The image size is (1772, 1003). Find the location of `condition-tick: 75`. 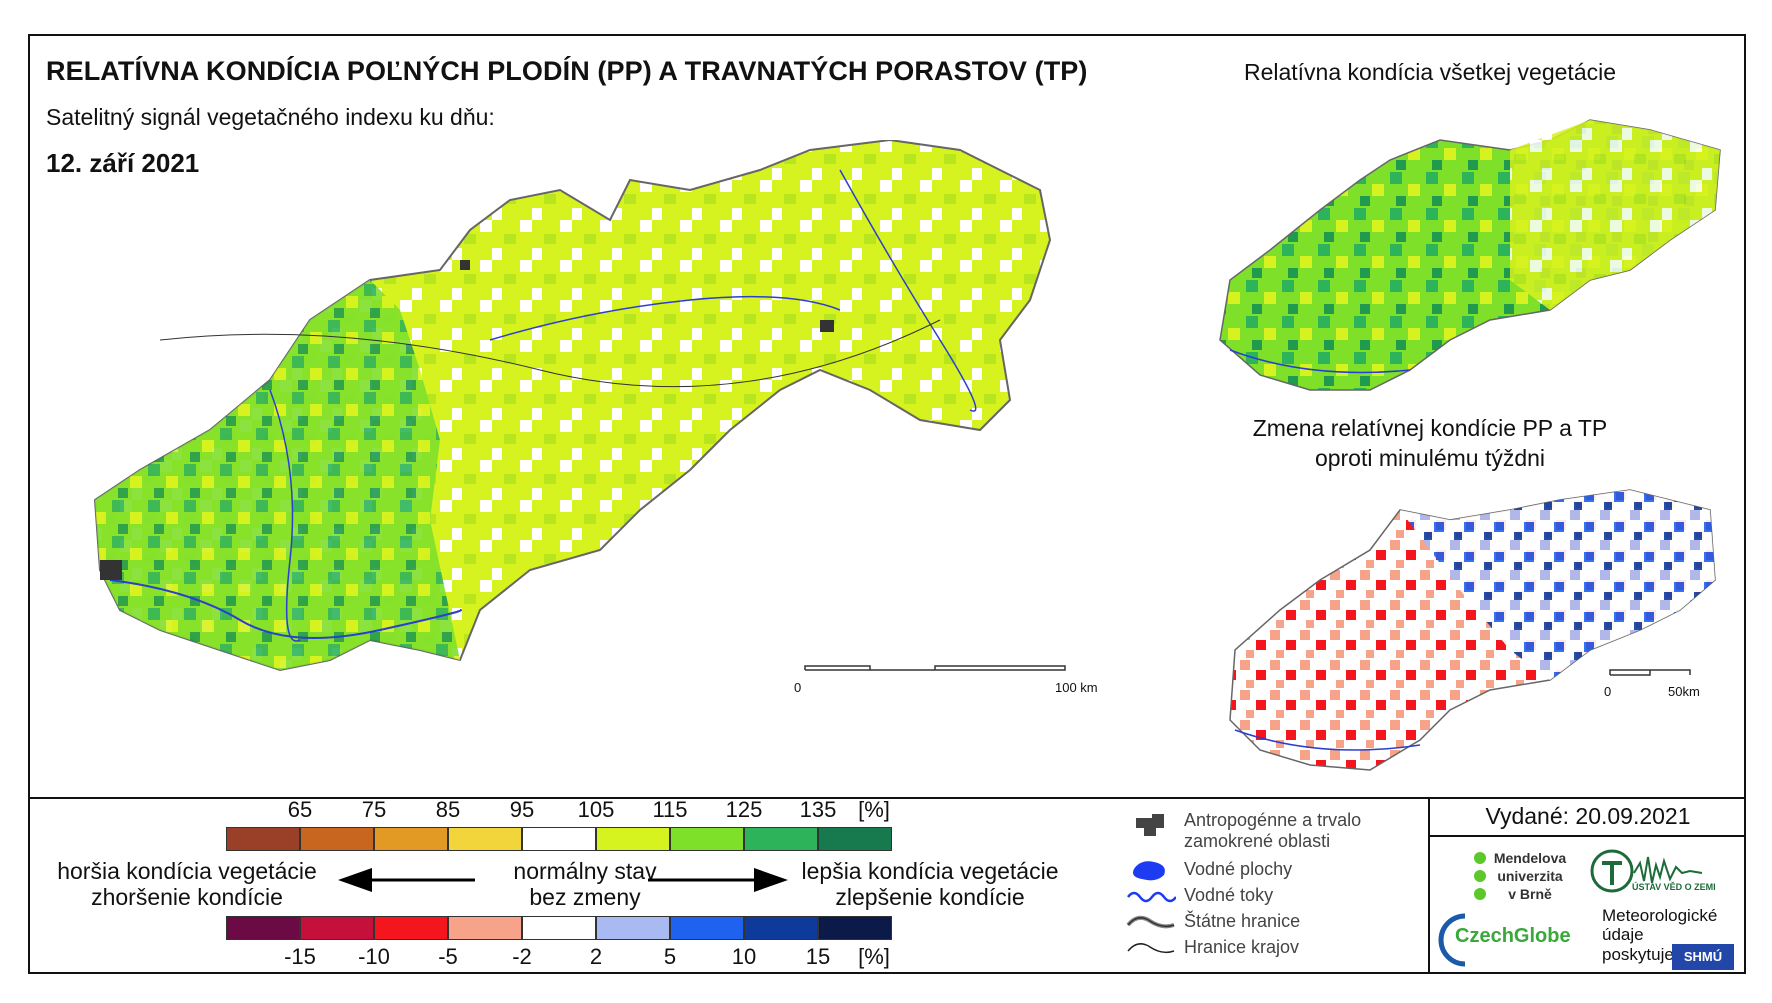

condition-tick: 75 is located at coordinates (374, 809).